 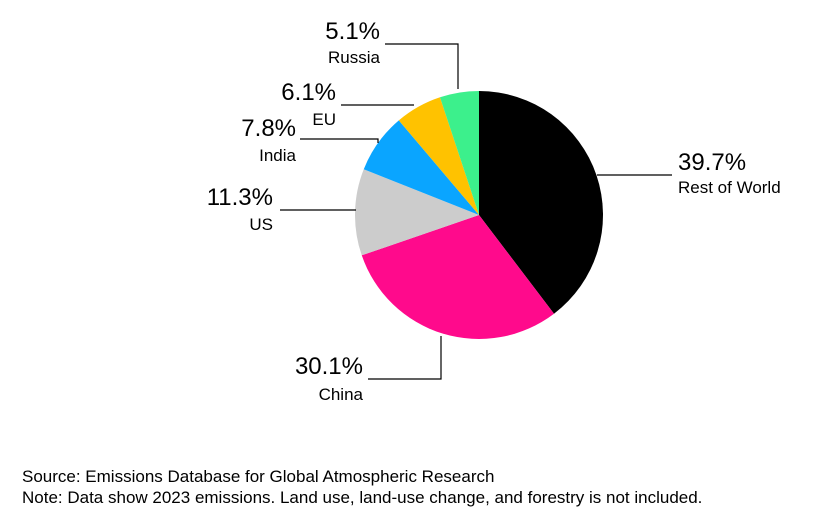 What do you see at coordinates (712, 162) in the screenshot?
I see `value-label-rest-of-world: 39.7%` at bounding box center [712, 162].